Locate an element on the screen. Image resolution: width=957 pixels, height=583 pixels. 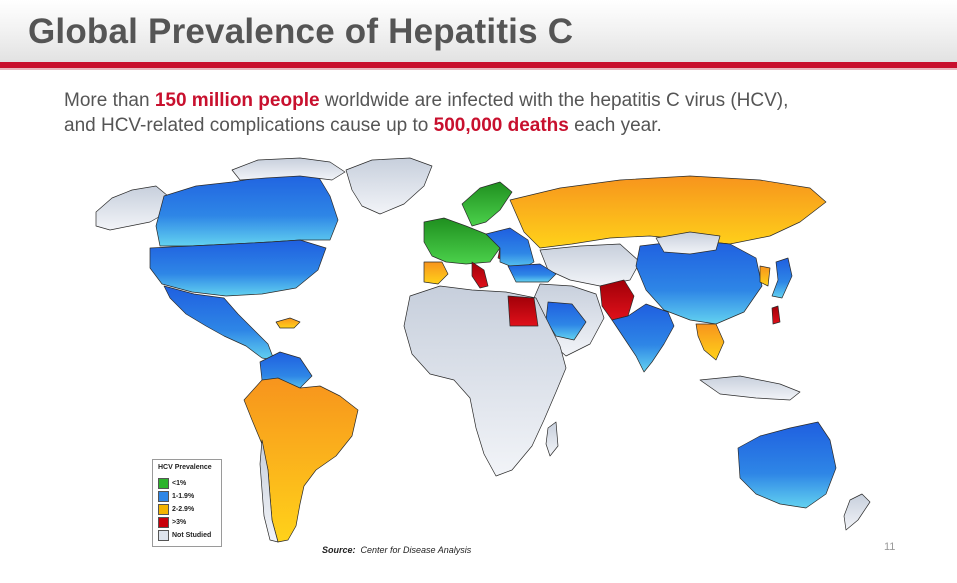
title-rule-shadow is located at coordinates (478, 69).